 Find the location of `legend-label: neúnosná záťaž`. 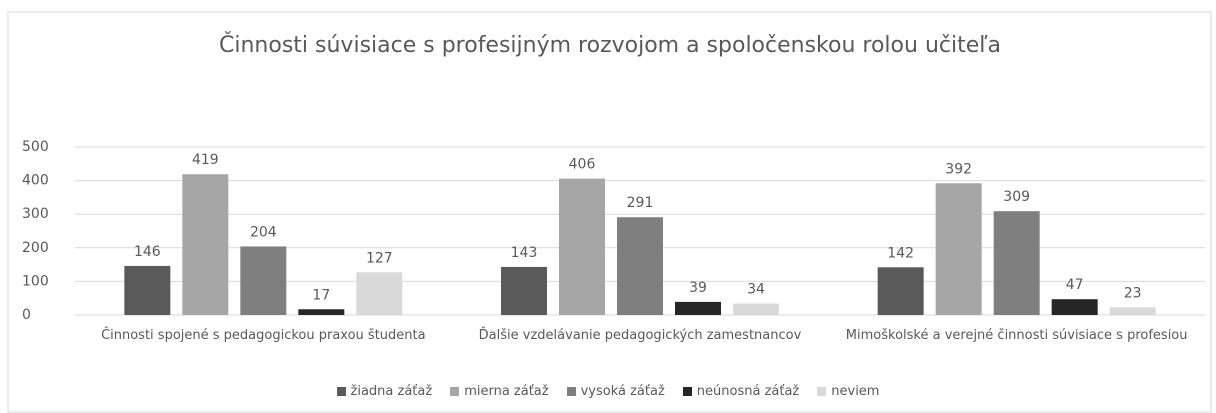

legend-label: neúnosná záťaž is located at coordinates (748, 391).